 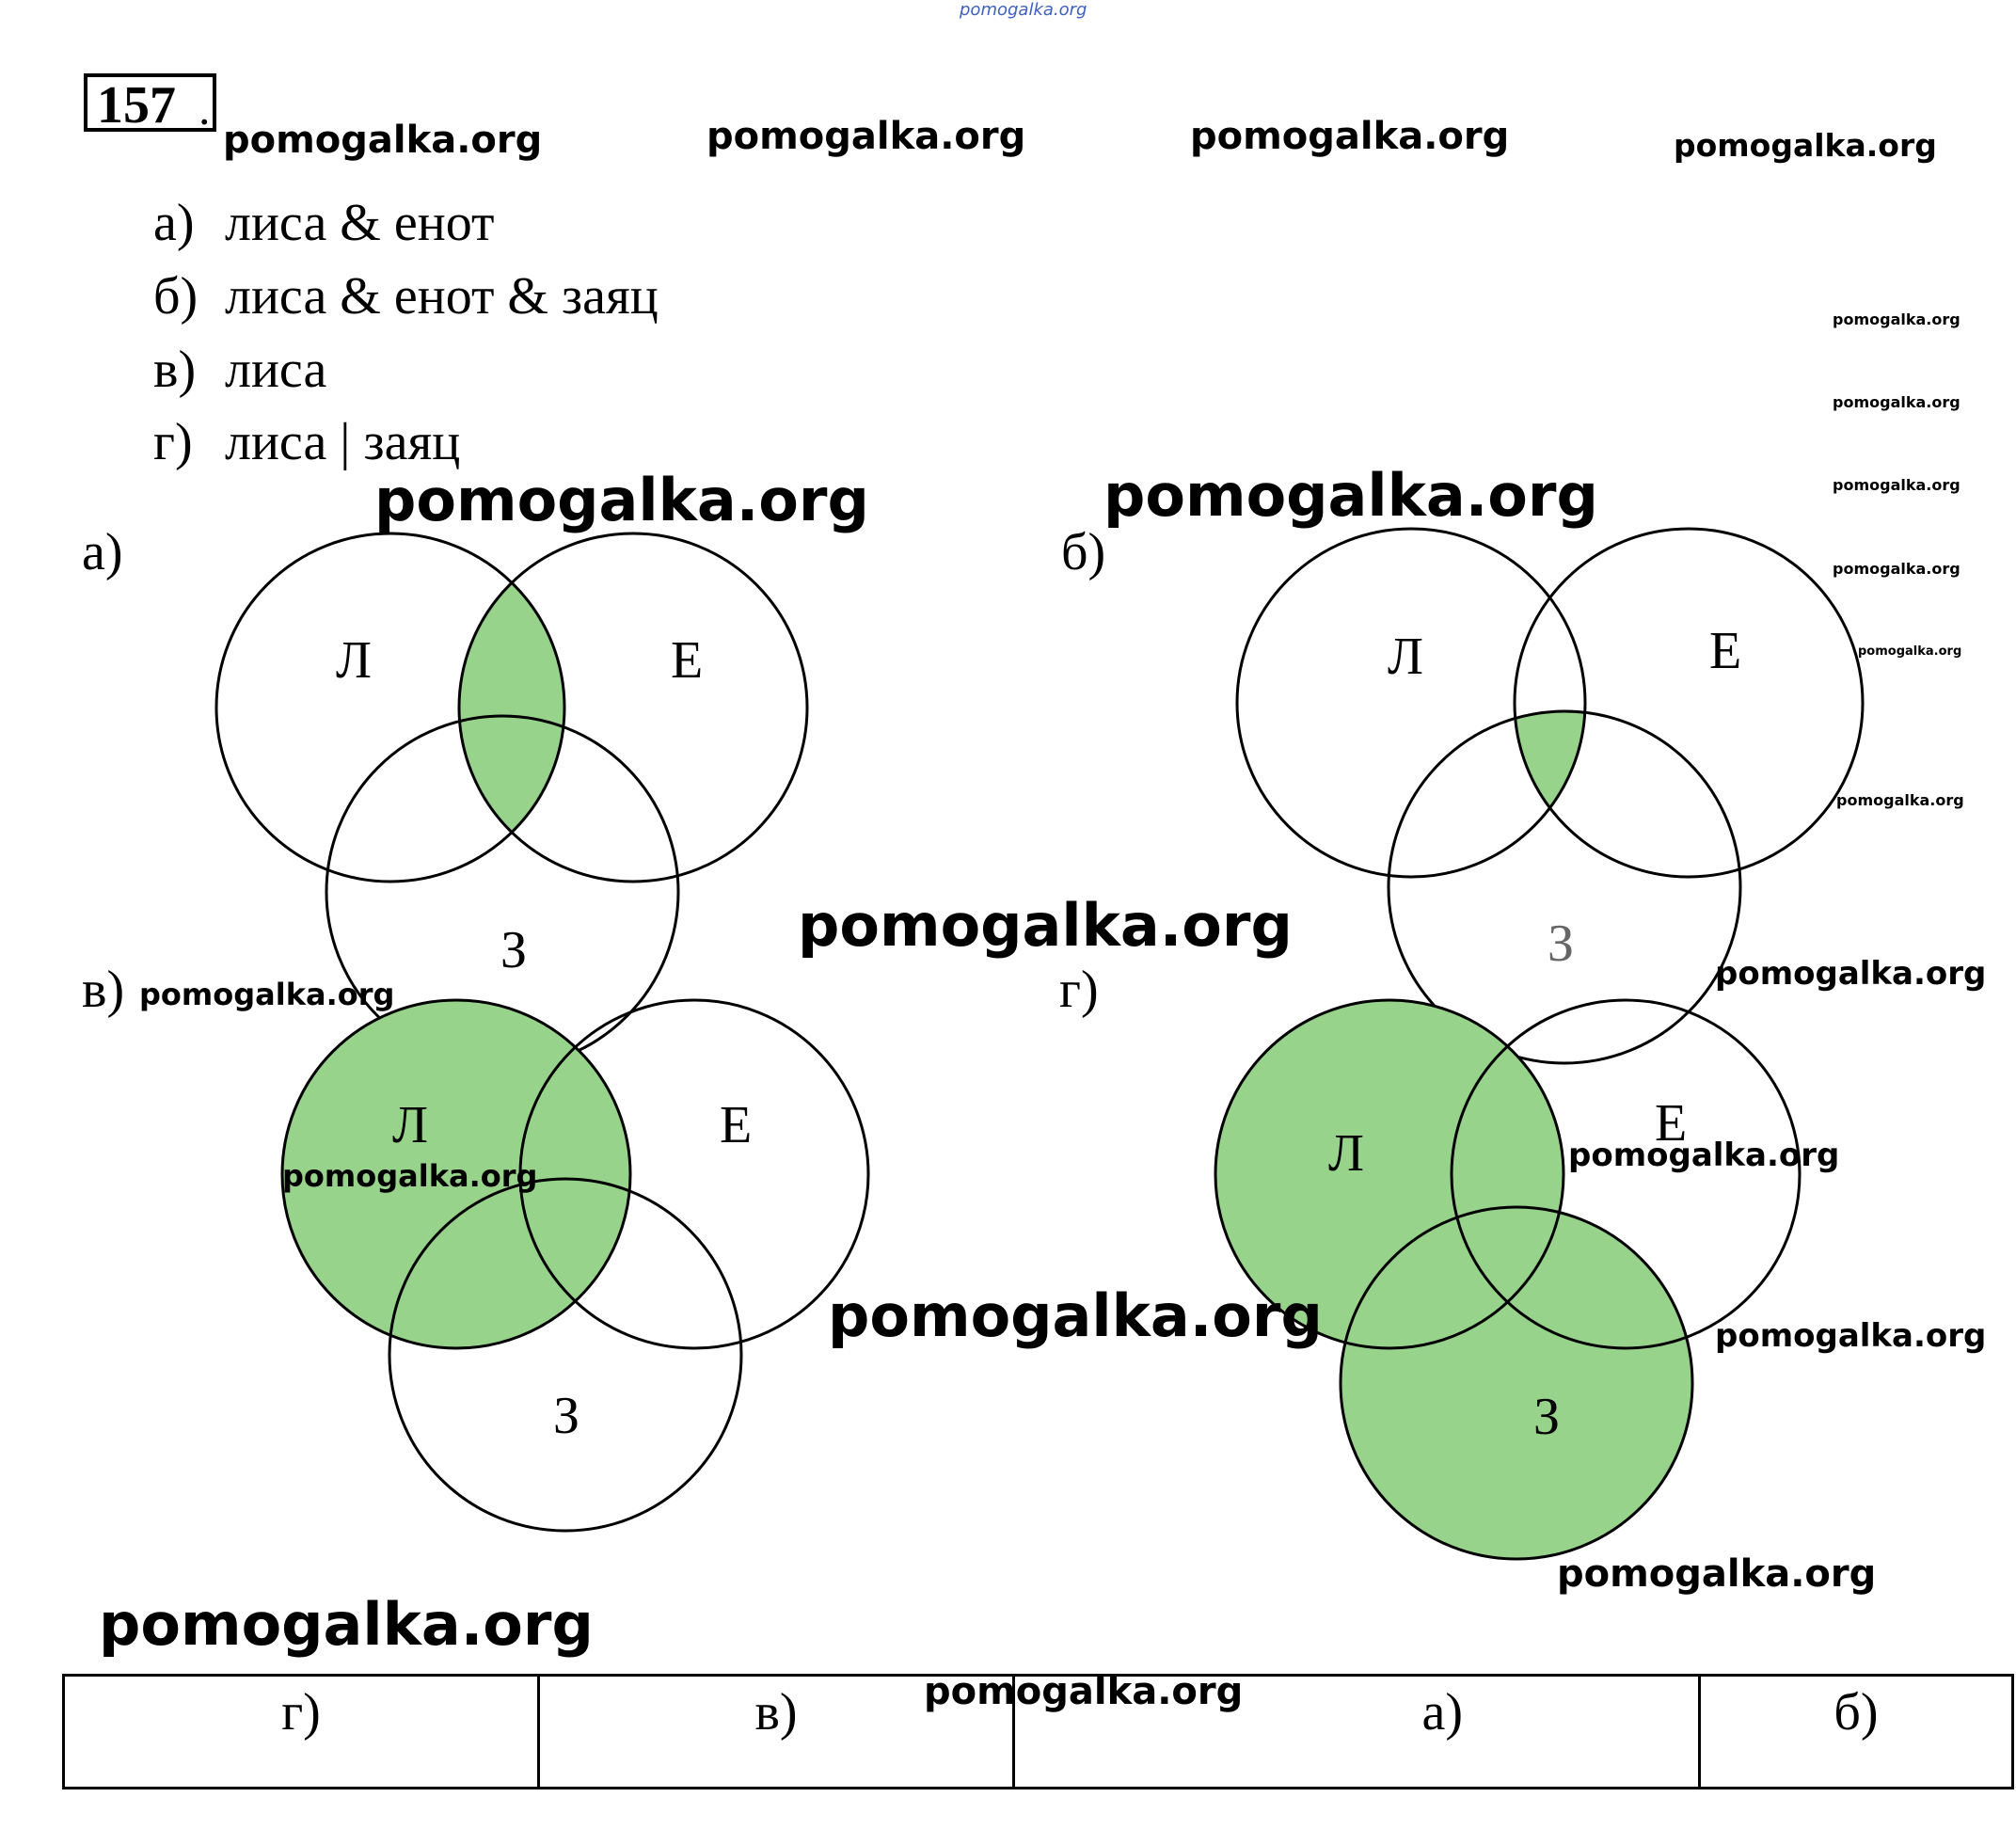 I want to click on table-row: г) в) а) б), so click(x=1038, y=1731).